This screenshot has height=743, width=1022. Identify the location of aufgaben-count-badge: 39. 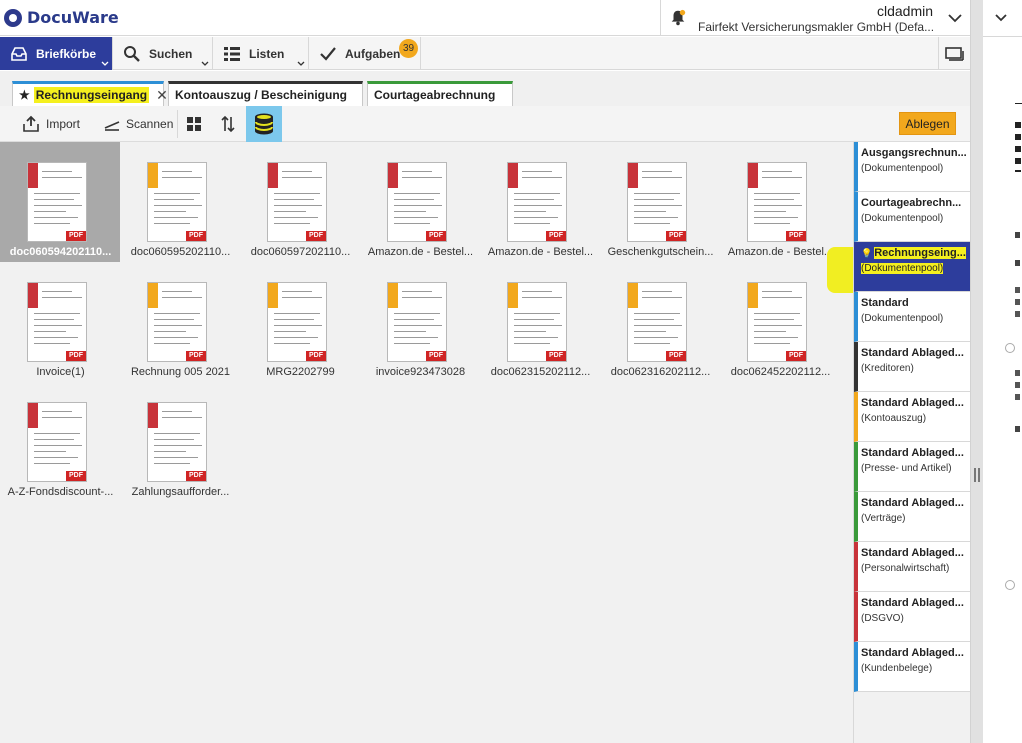
(408, 48).